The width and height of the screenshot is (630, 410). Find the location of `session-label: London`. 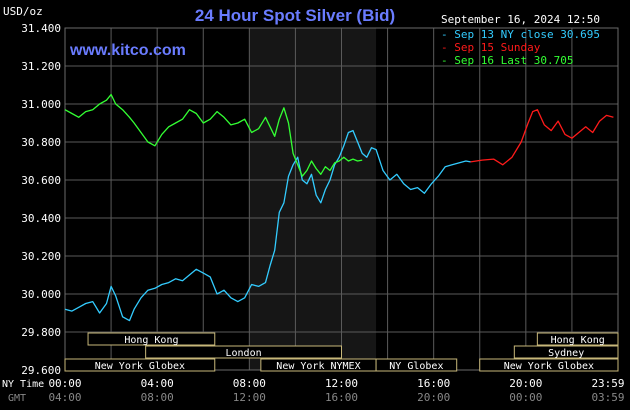

session-label: London is located at coordinates (244, 353).